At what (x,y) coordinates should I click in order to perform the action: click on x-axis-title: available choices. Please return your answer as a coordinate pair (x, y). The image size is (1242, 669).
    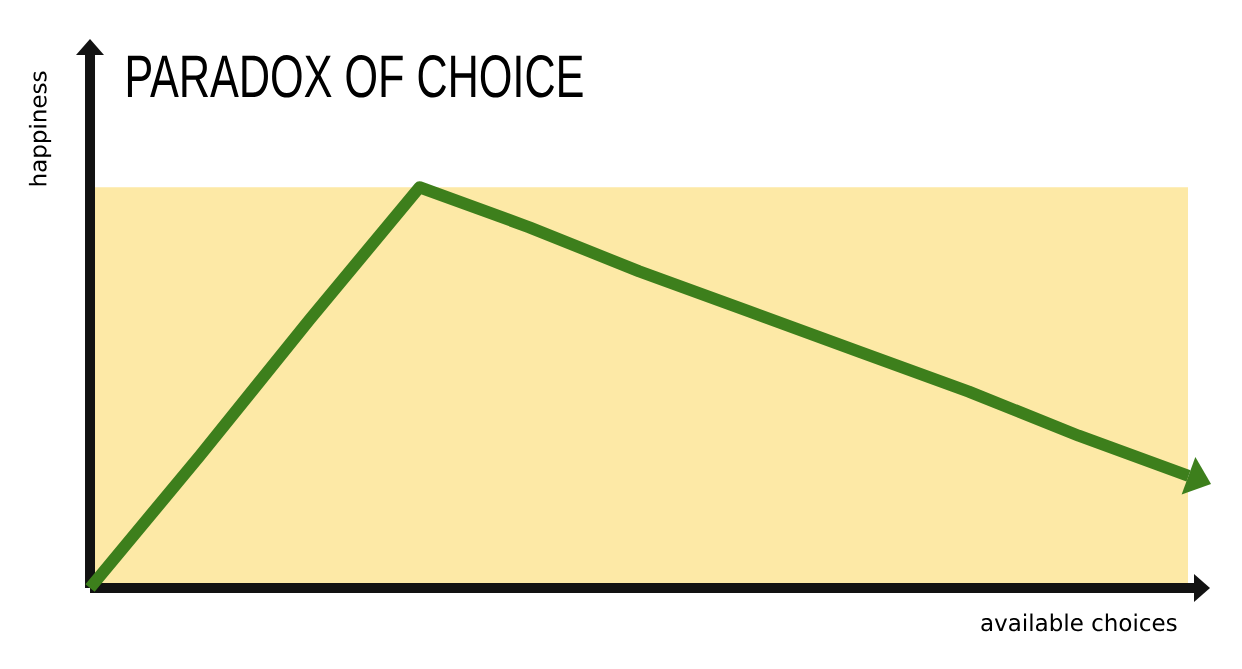
    Looking at the image, I should click on (1079, 622).